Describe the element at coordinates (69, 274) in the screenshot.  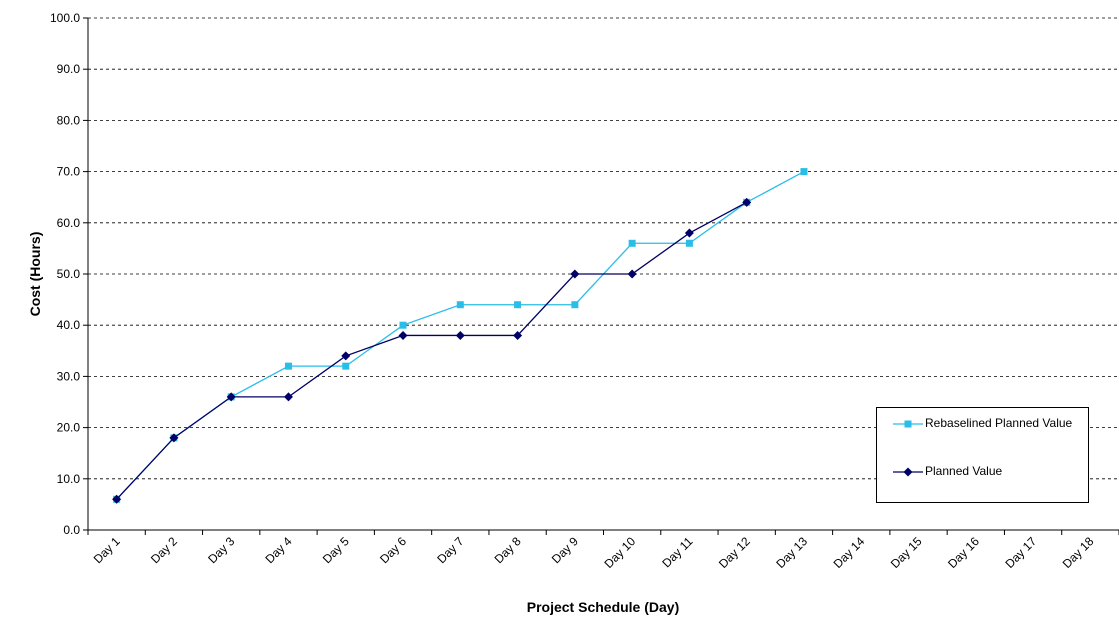
I see `y-tick-label: 50.0` at that location.